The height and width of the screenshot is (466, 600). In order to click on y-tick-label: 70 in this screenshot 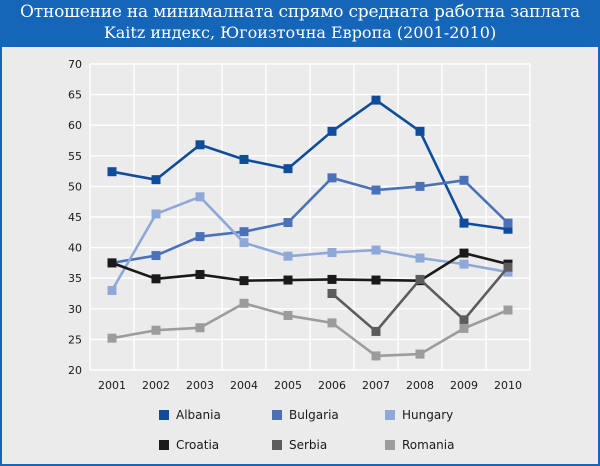, I will do `click(75, 64)`.